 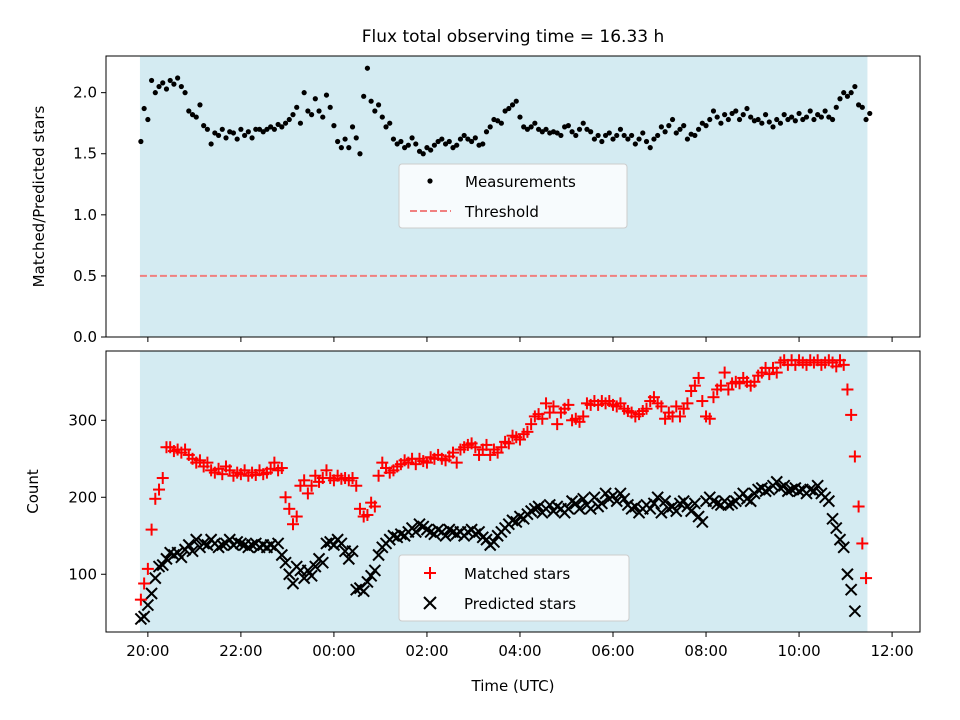 I want to click on measurements-series, so click(x=505, y=111).